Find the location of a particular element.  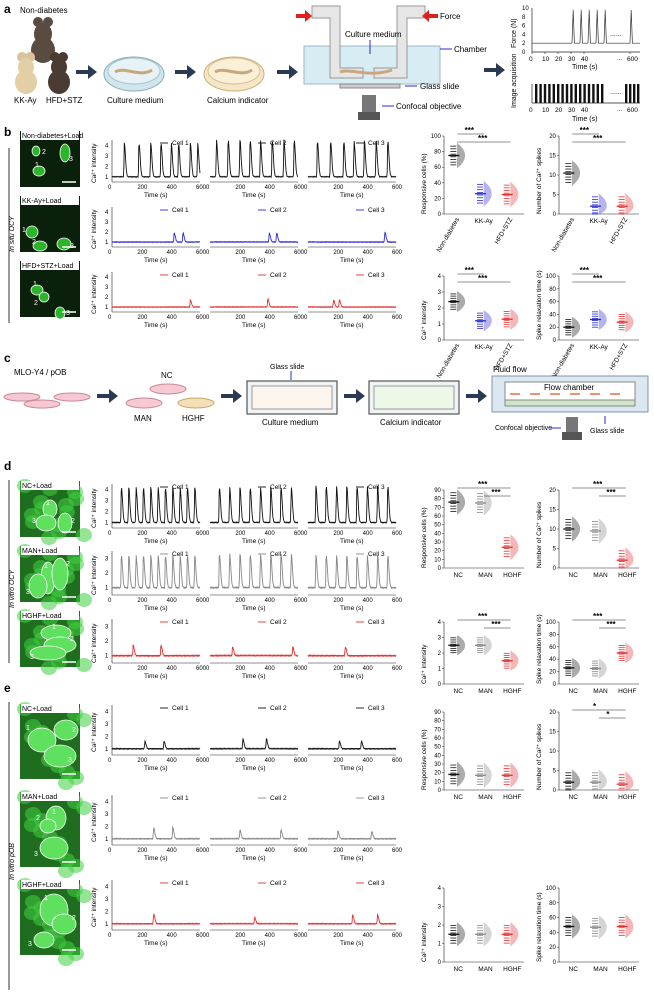

stat-group-label: KK-Ay is located at coordinates (484, 347).